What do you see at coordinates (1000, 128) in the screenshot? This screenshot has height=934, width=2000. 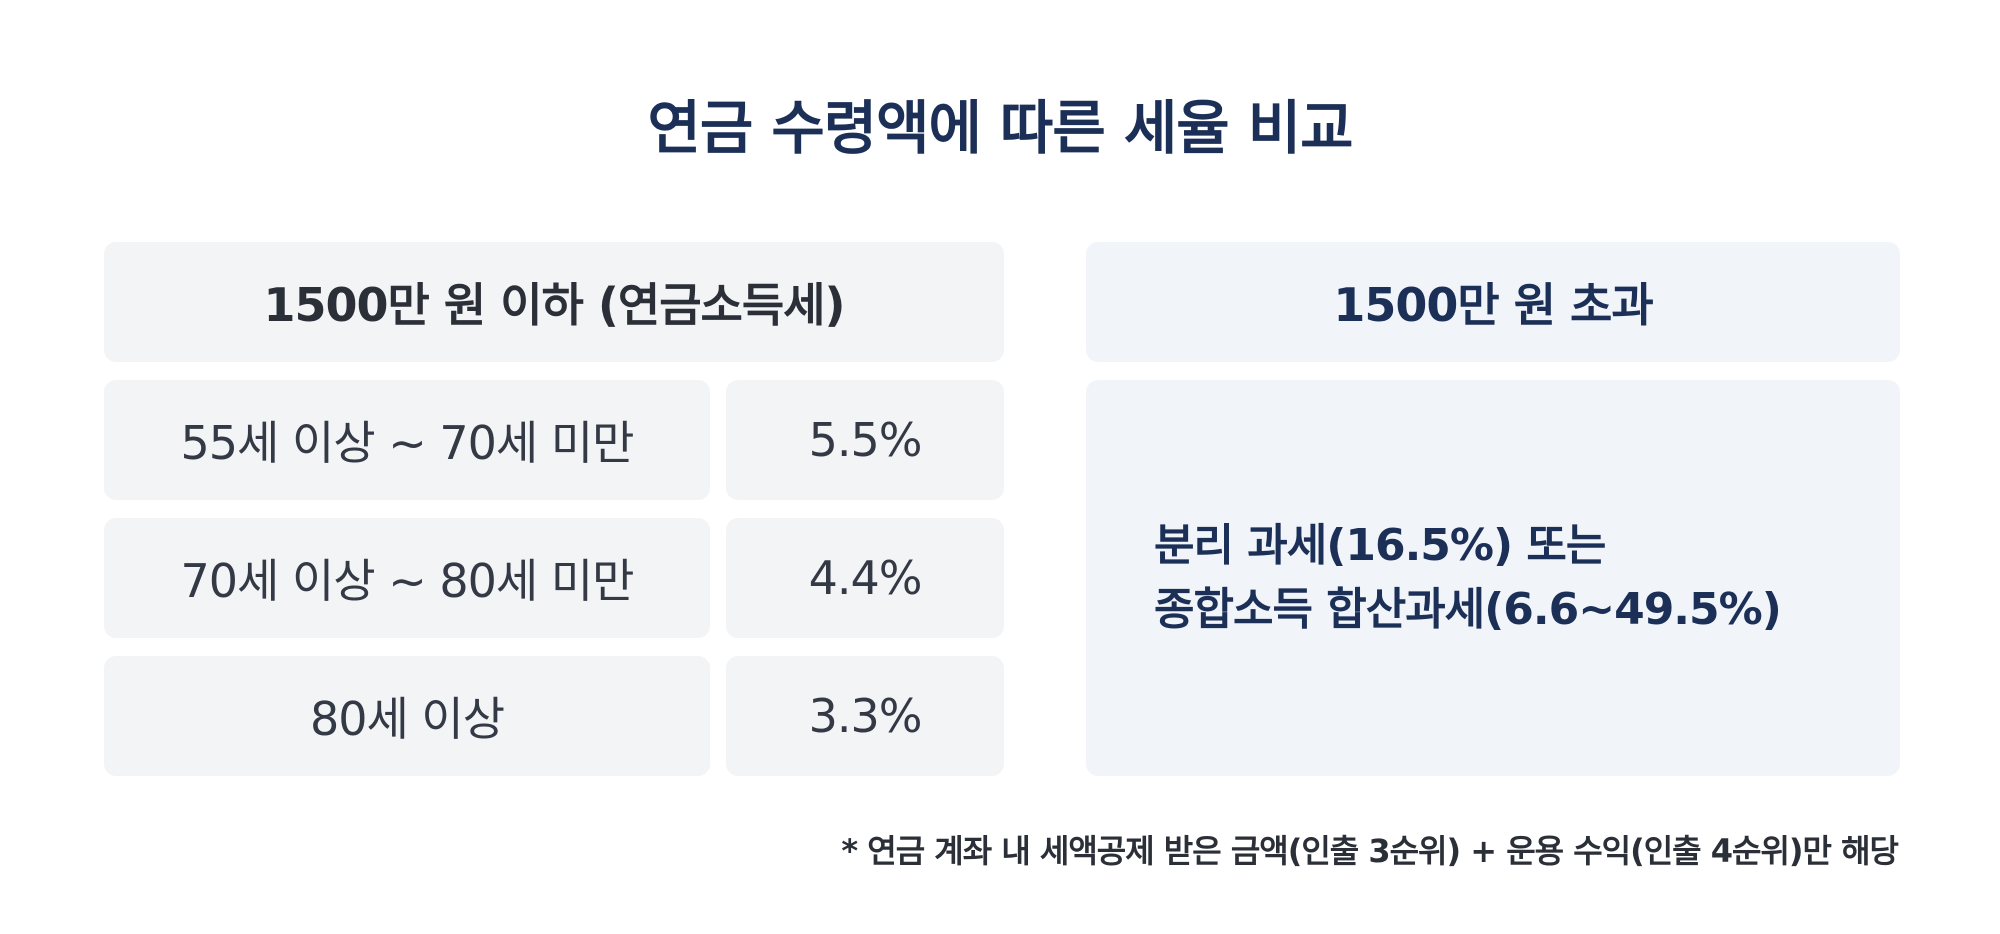 I see `page-title: 연금 수령액에 따른 세율 비교` at bounding box center [1000, 128].